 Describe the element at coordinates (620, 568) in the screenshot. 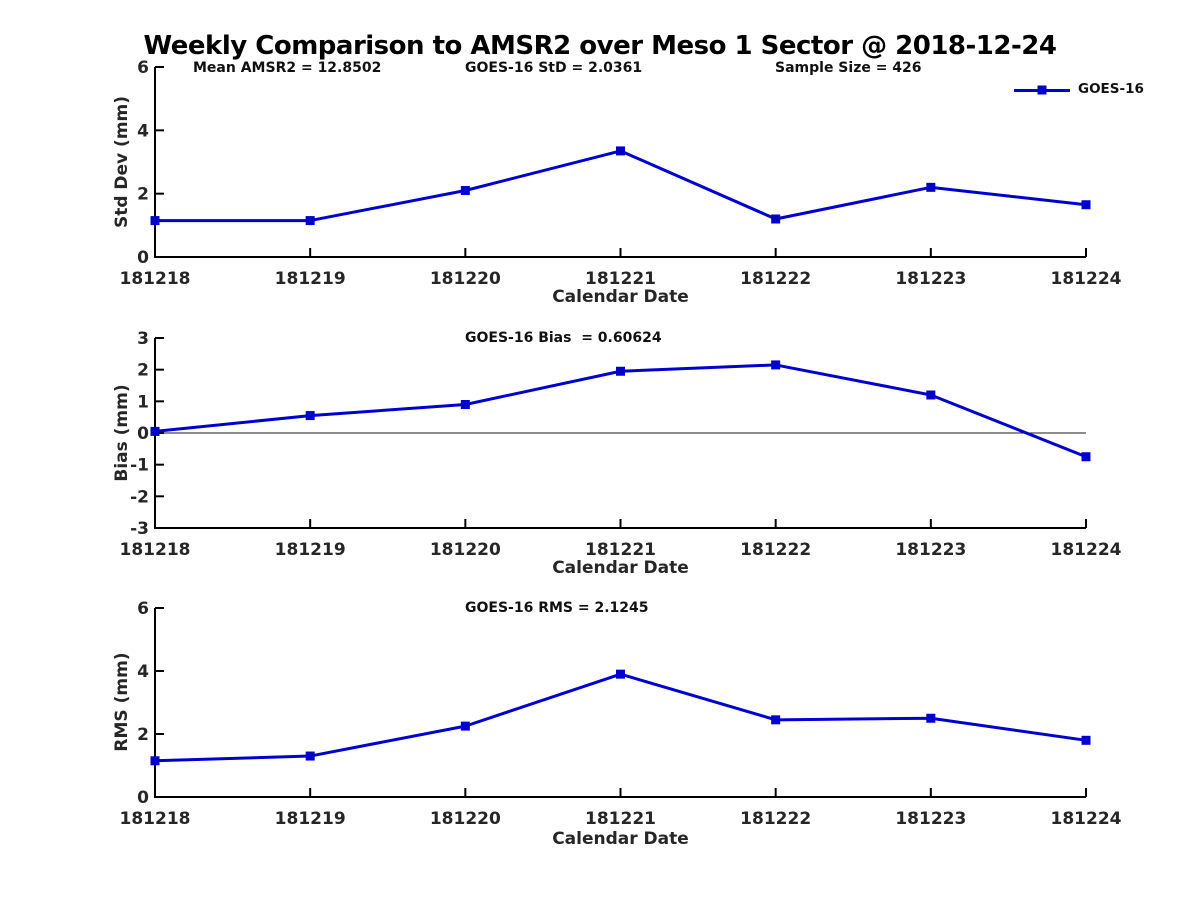

I see `x-axis-label-middle: Calendar Date` at that location.